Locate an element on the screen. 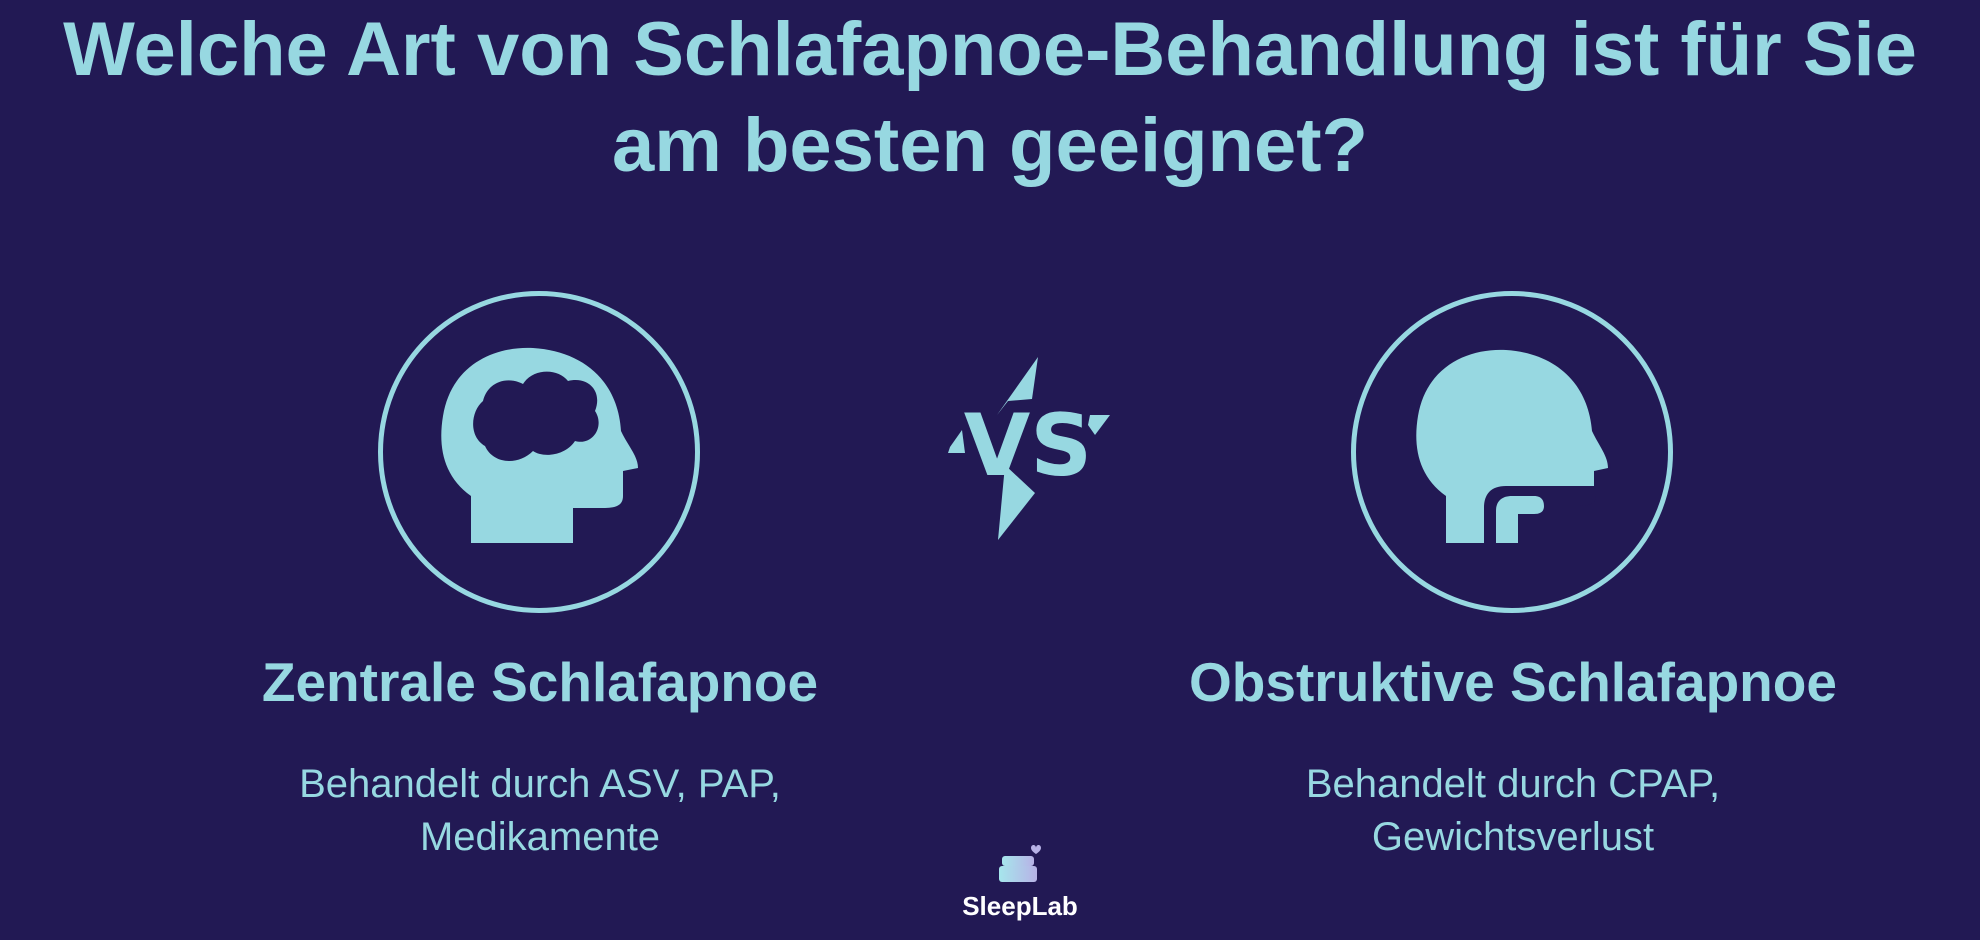  obstructive-apnea-description: Behandelt durch CPAP, Gewichtsverlust is located at coordinates (1513, 811).